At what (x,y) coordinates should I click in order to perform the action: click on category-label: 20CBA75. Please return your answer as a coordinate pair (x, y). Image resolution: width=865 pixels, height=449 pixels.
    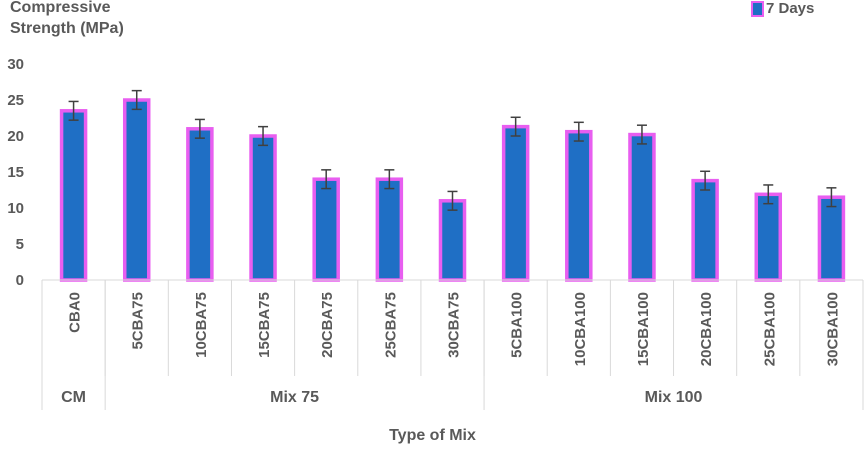
    Looking at the image, I should click on (327, 325).